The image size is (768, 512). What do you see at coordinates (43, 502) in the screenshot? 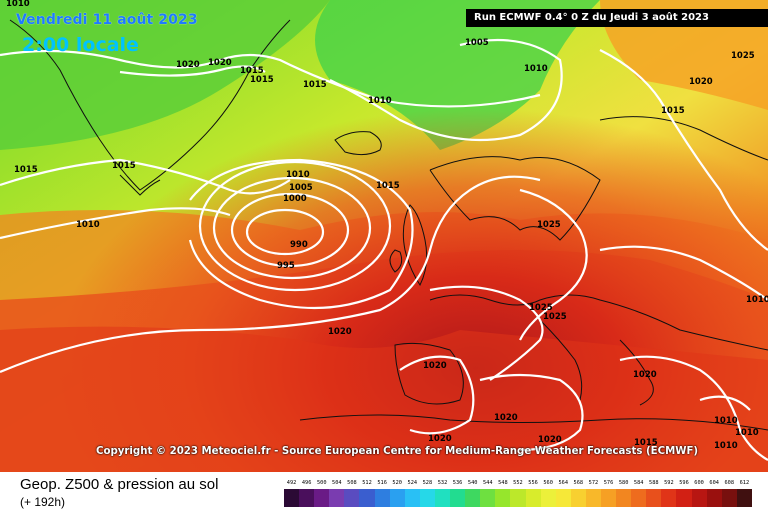
I see `forecast-hour: (+ 192h)` at bounding box center [43, 502].